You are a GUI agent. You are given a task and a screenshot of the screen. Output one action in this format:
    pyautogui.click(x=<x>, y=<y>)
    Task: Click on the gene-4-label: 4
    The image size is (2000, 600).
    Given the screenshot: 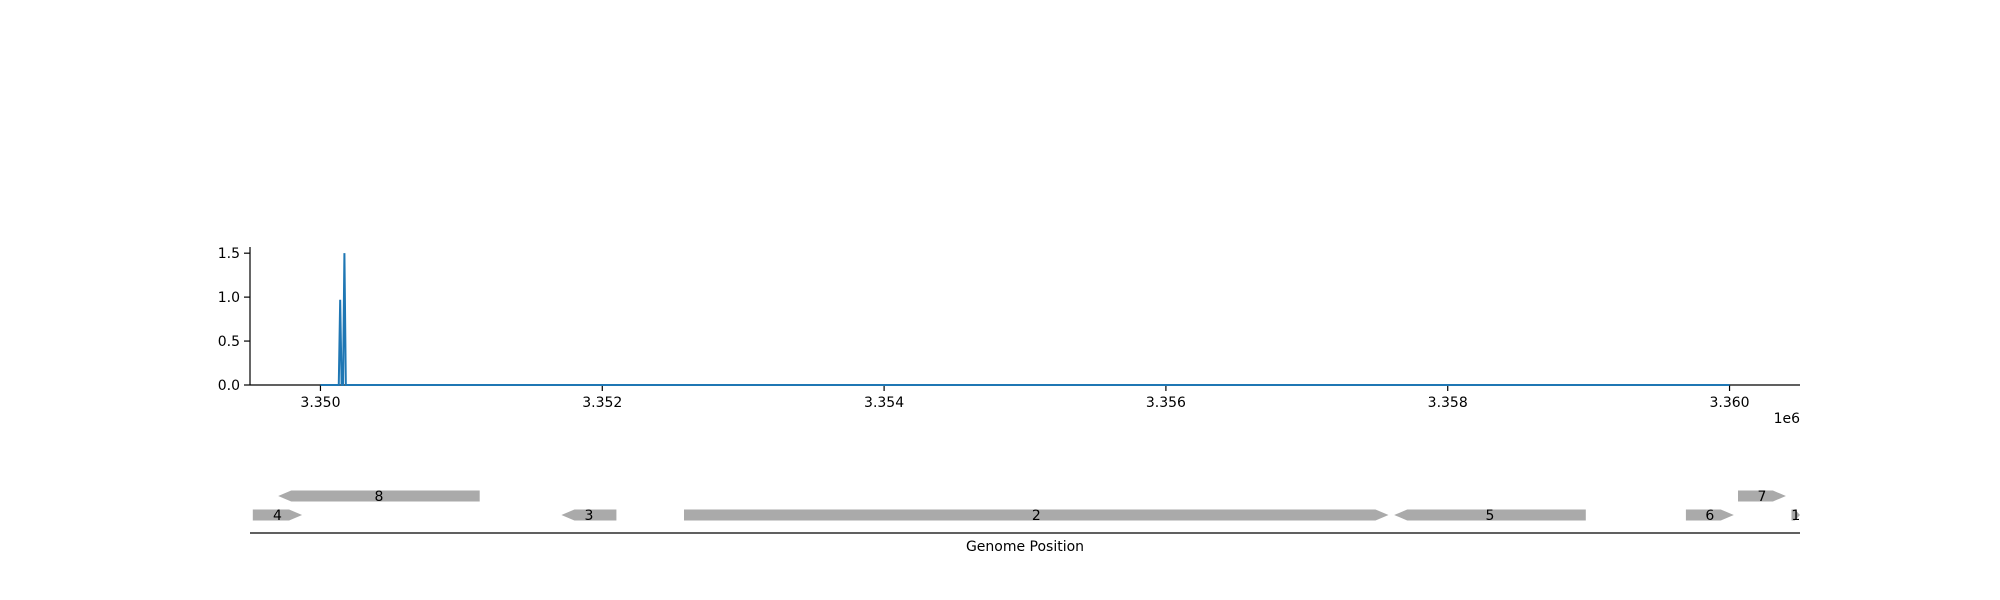 What is the action you would take?
    pyautogui.click(x=277, y=516)
    